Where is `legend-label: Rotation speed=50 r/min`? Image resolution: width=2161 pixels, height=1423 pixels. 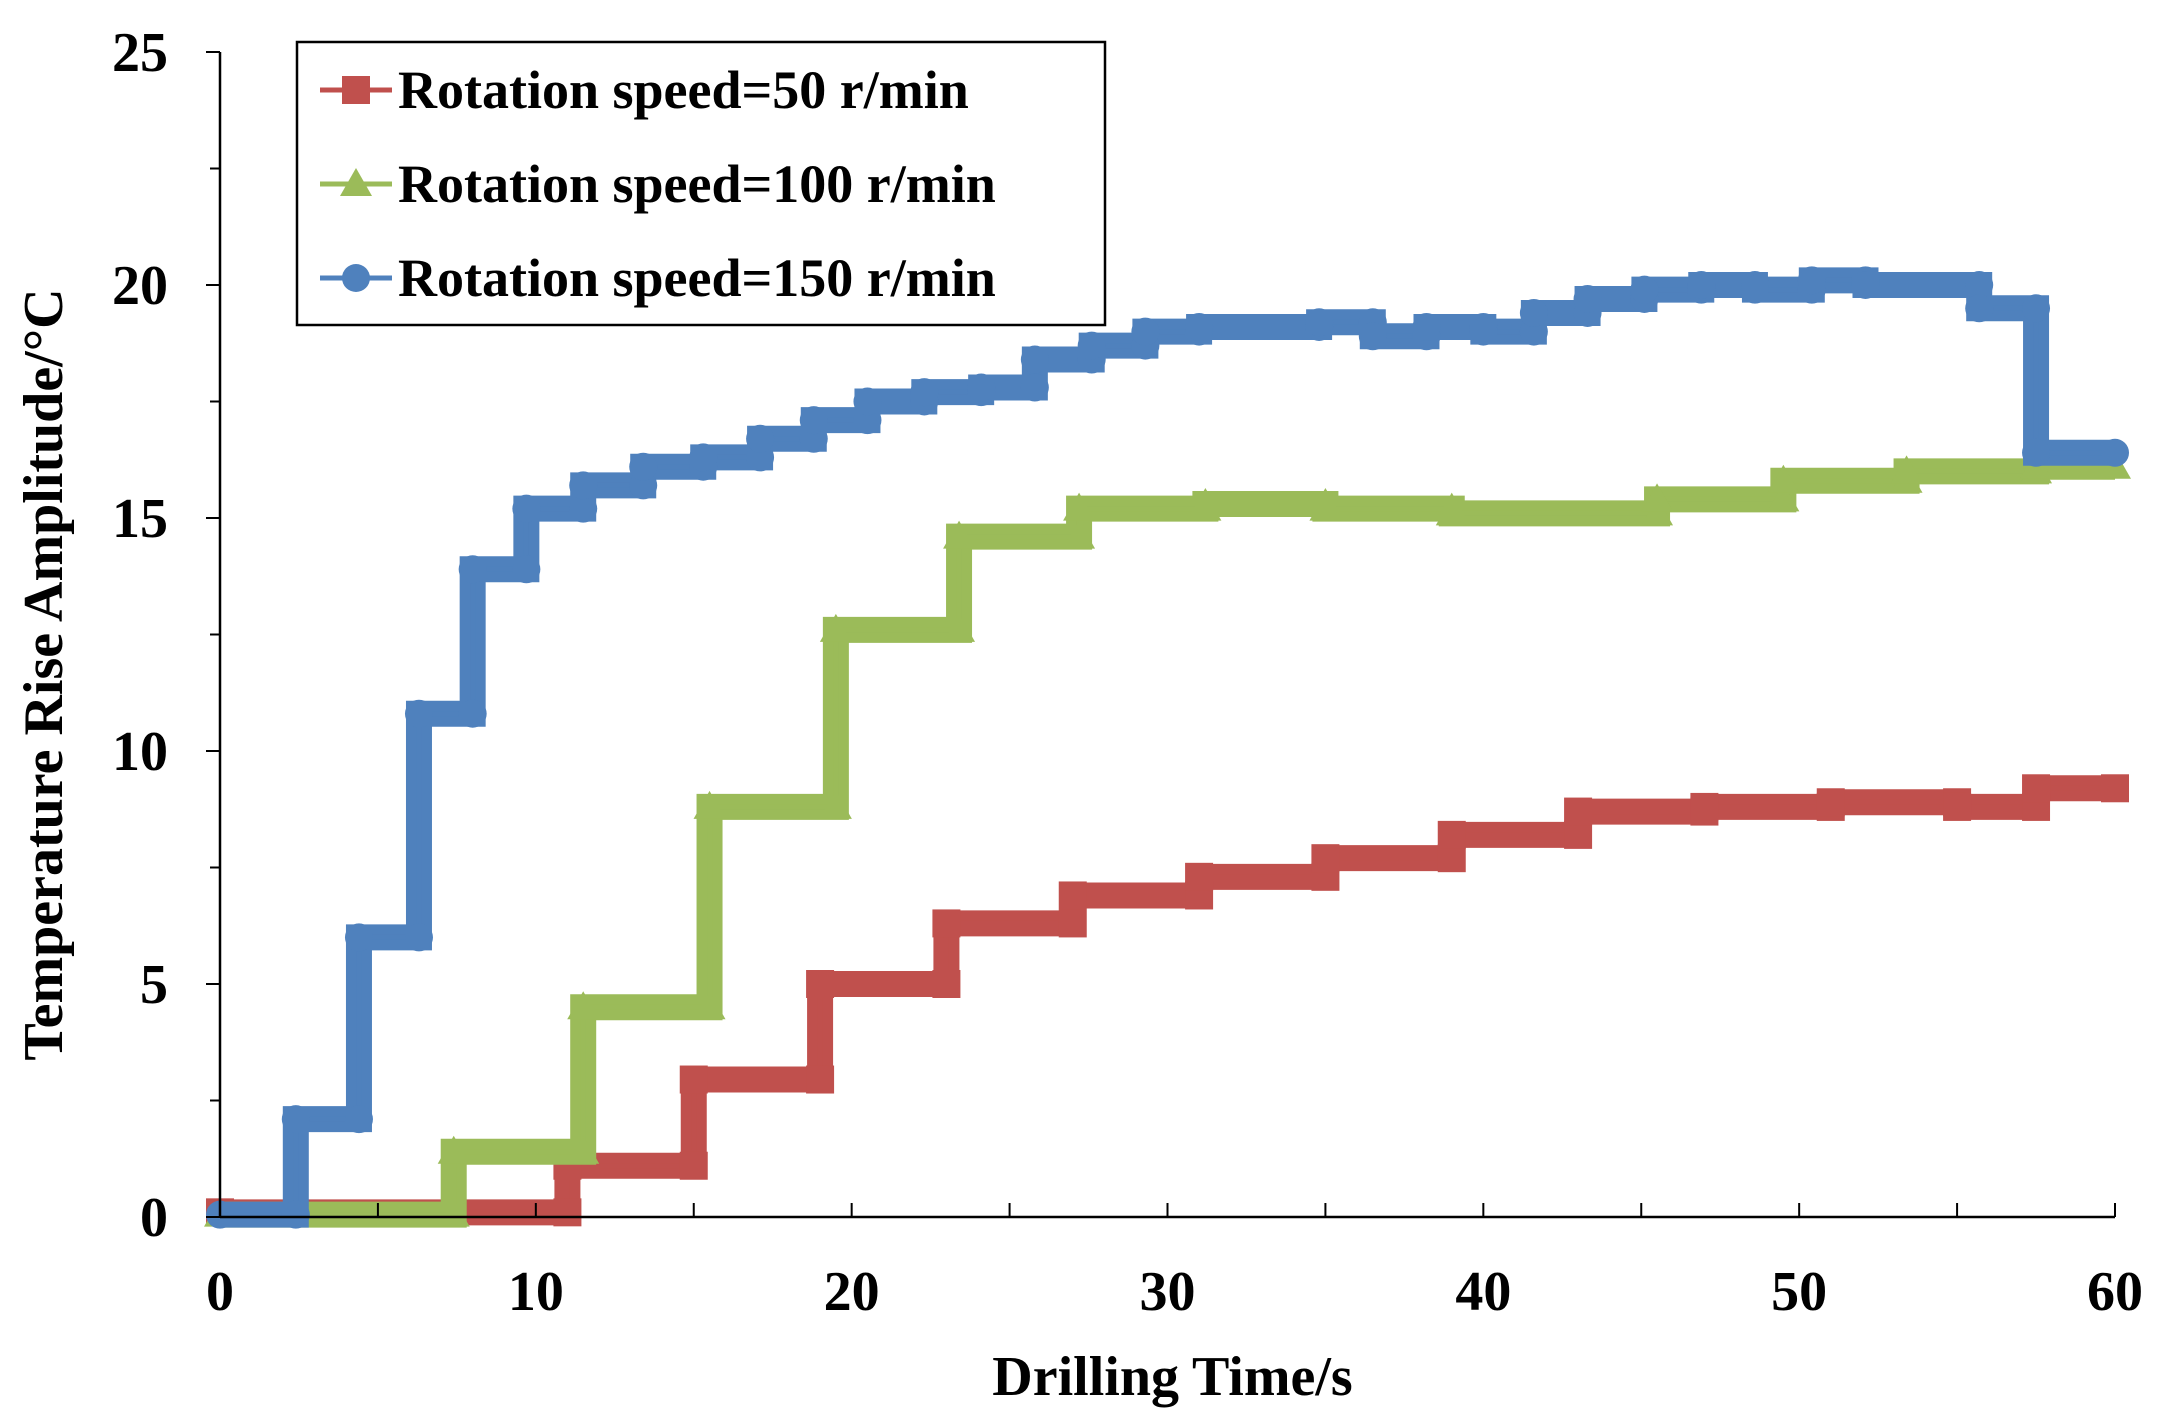
legend-label: Rotation speed=50 r/min is located at coordinates (683, 90).